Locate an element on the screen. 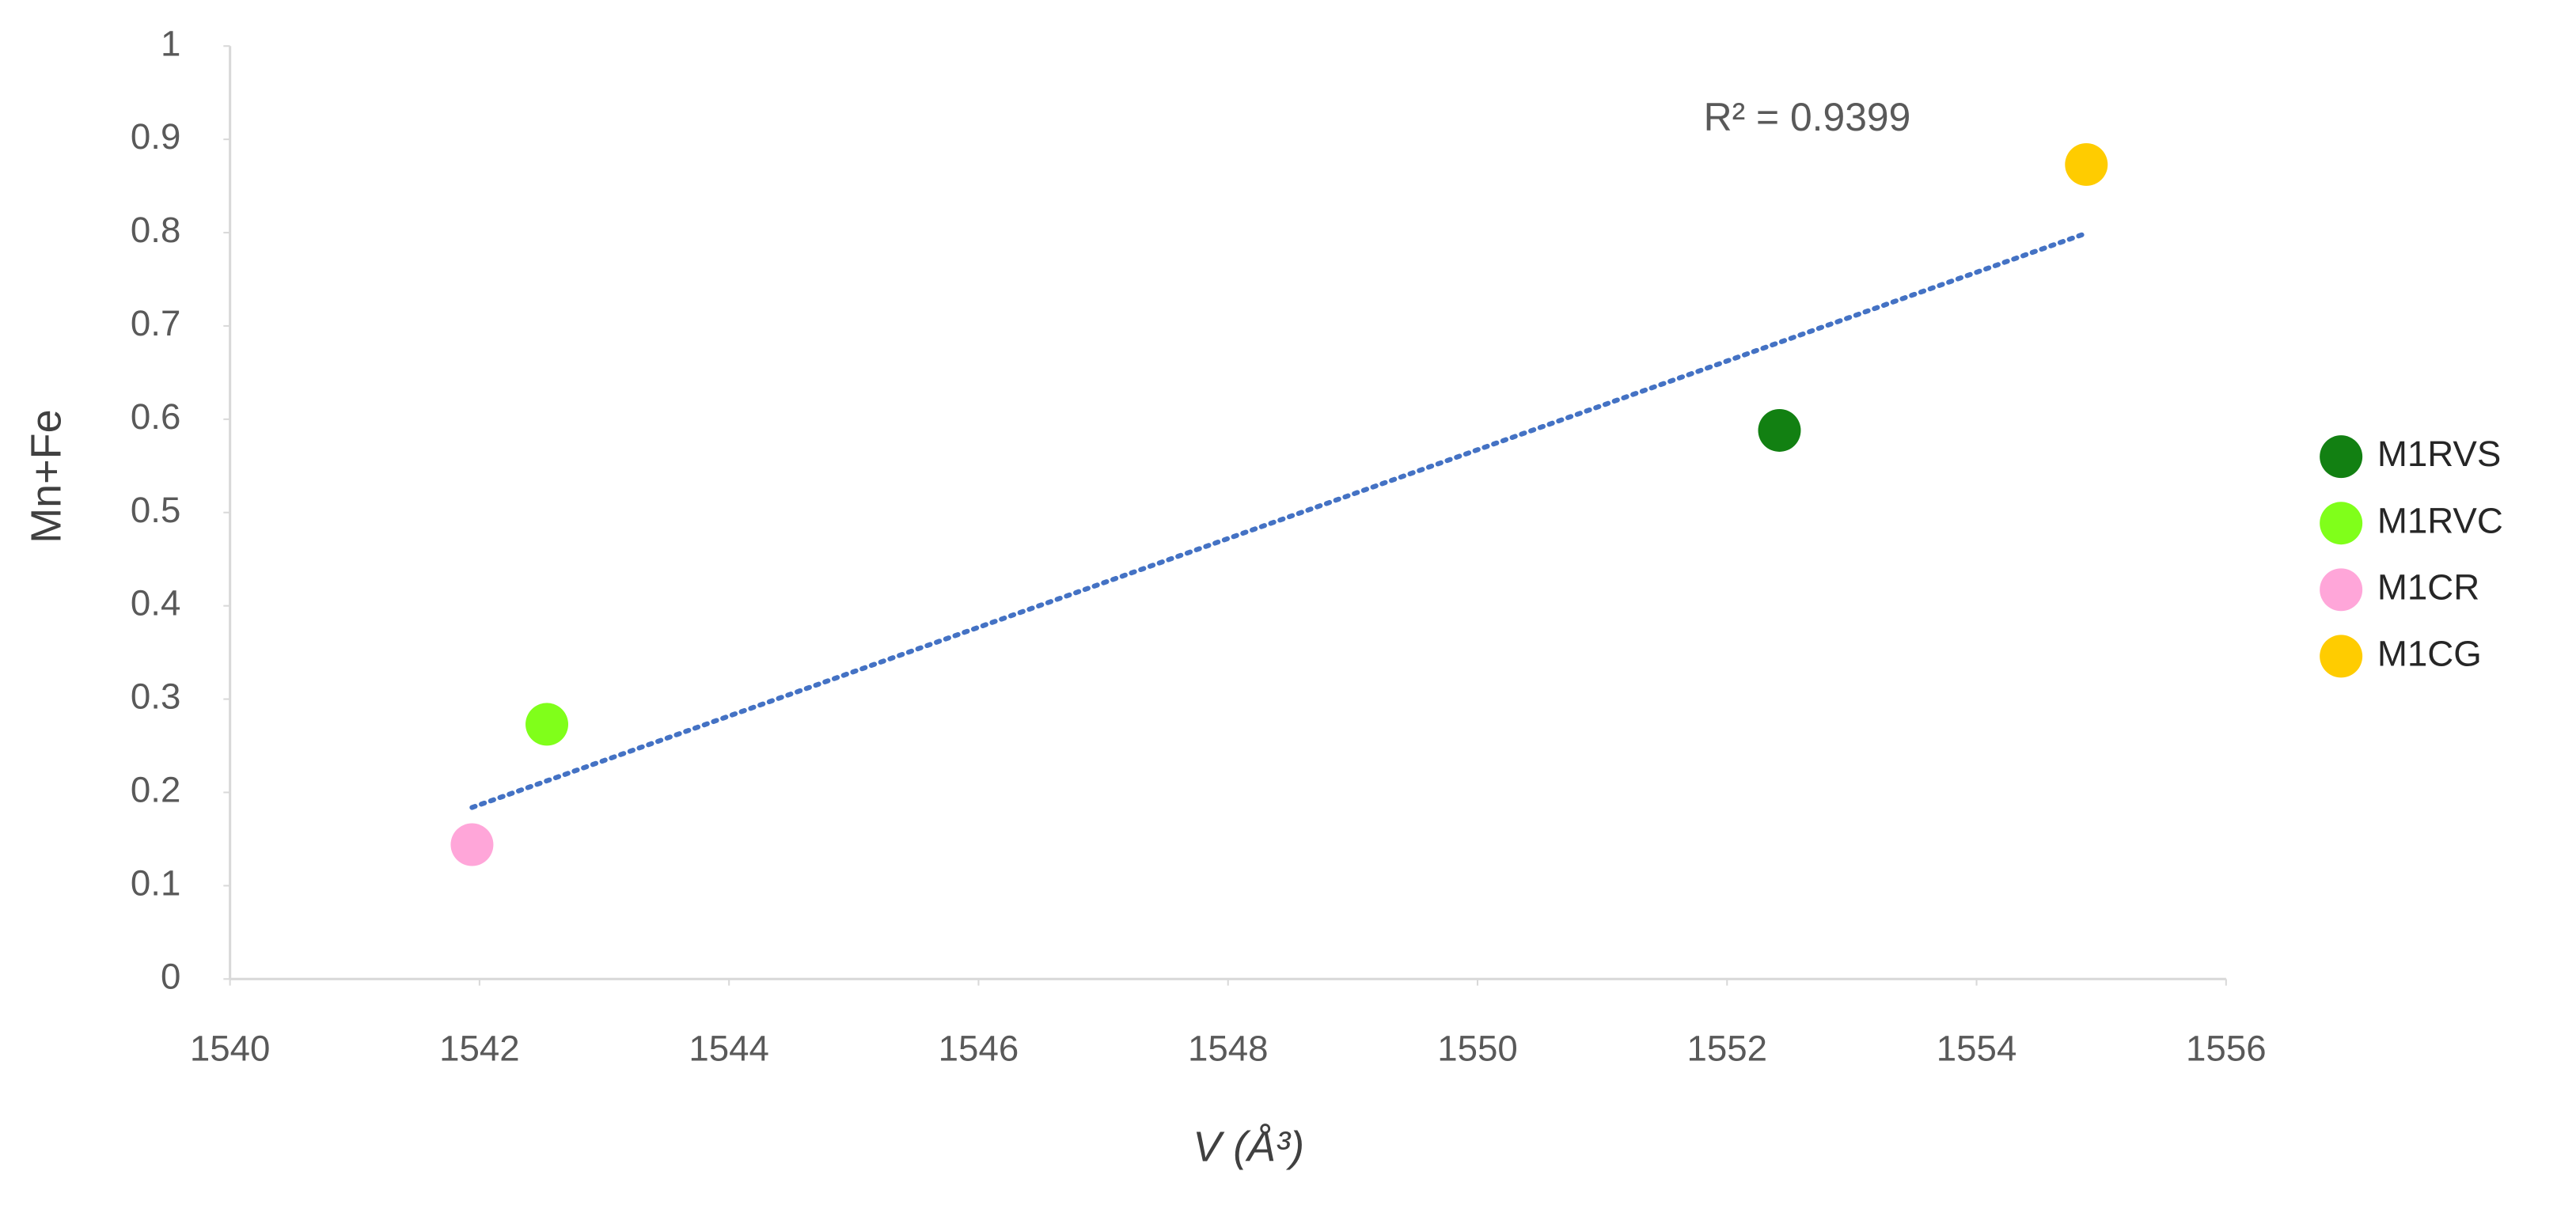  y-tick-label: 0.8 is located at coordinates (155, 230).